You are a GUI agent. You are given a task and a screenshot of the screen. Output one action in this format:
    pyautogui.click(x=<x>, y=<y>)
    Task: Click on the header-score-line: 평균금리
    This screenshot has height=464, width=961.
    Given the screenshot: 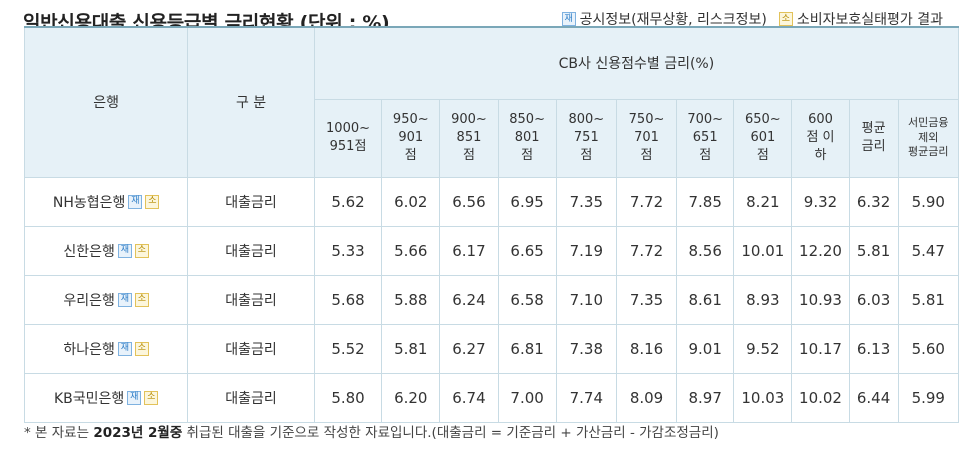 What is the action you would take?
    pyautogui.click(x=928, y=152)
    